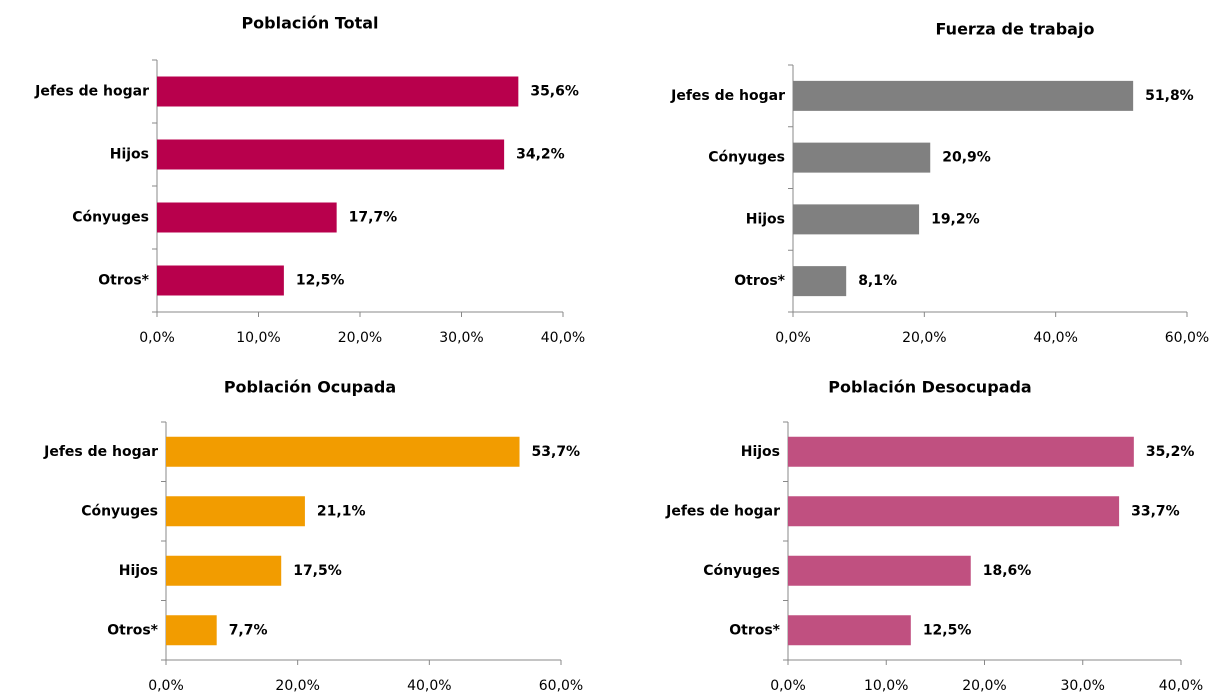 The width and height of the screenshot is (1220, 692). I want to click on value-label: 20,9%, so click(966, 158).